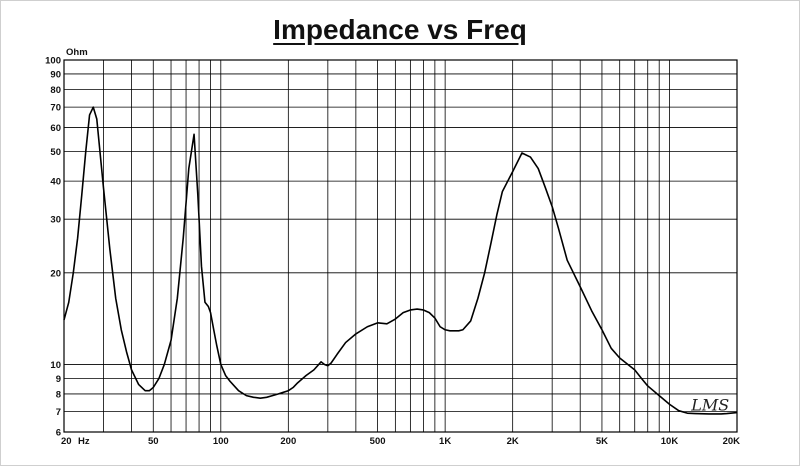 The image size is (800, 466). Describe the element at coordinates (445, 441) in the screenshot. I see `x-tick-label: 1K` at that location.